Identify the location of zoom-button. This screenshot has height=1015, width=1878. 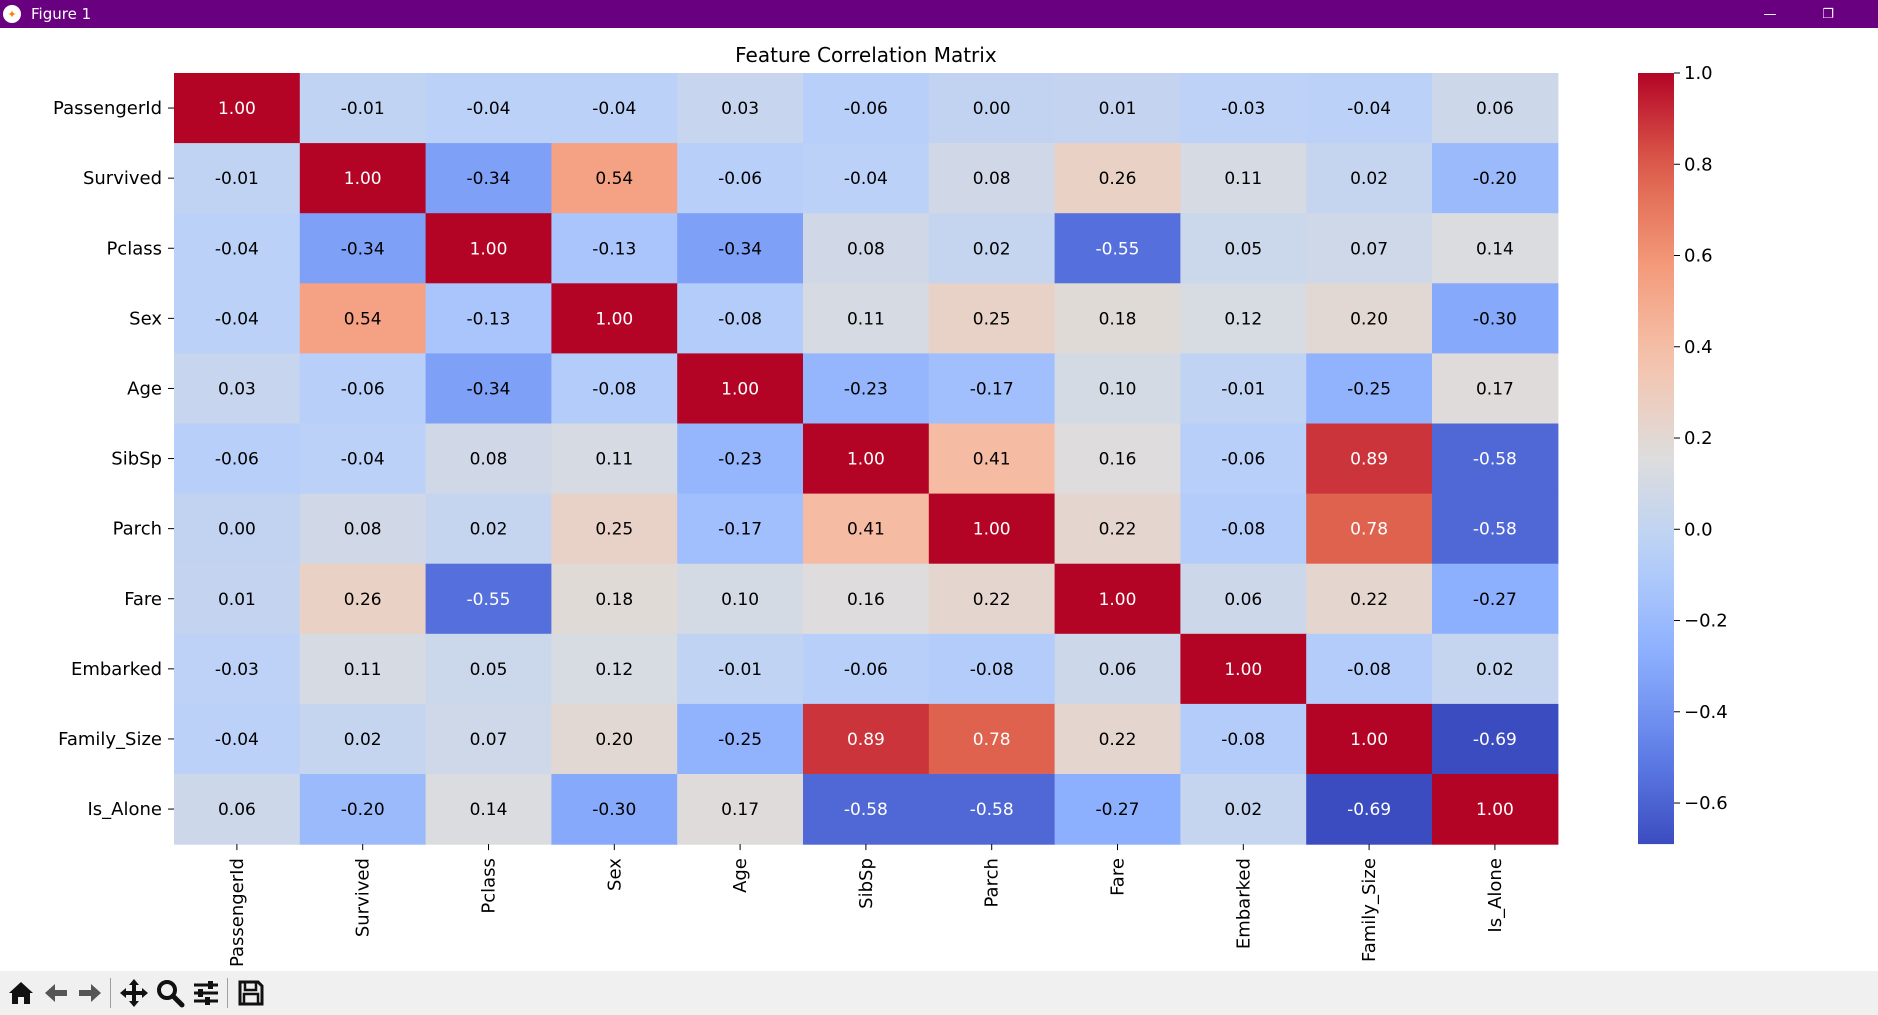
(170, 993).